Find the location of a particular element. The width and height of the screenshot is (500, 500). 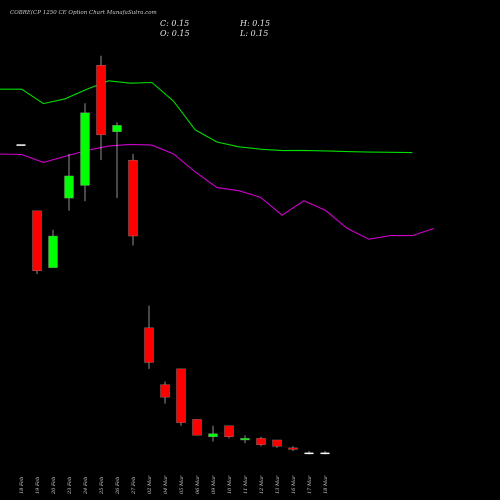

candle-19-feb is located at coordinates (37, 242).